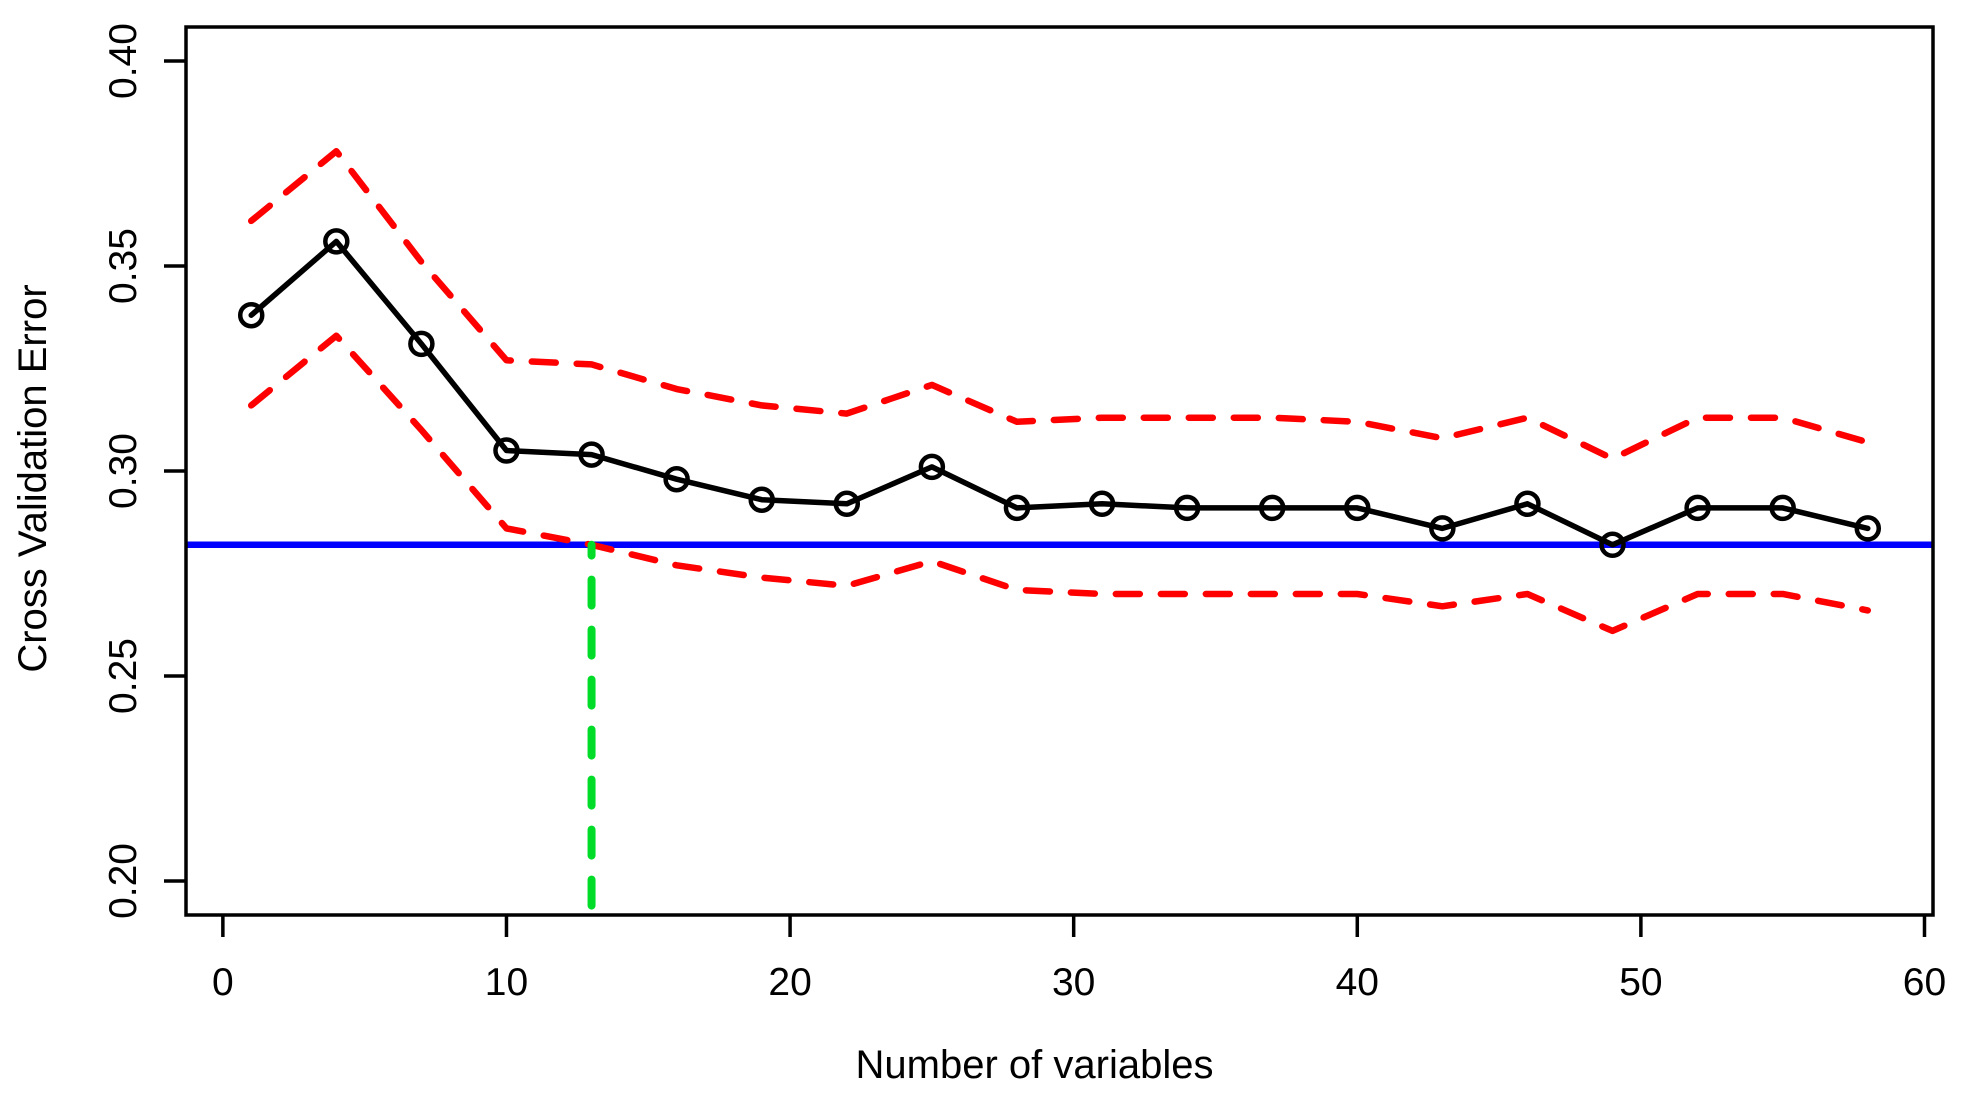 The image size is (1961, 1100). What do you see at coordinates (506, 982) in the screenshot?
I see `x-axis-tick-label: 10` at bounding box center [506, 982].